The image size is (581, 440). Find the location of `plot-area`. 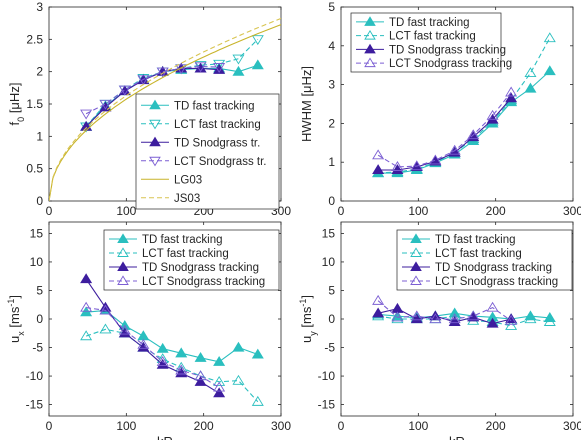

plot-area is located at coordinates (464, 105).